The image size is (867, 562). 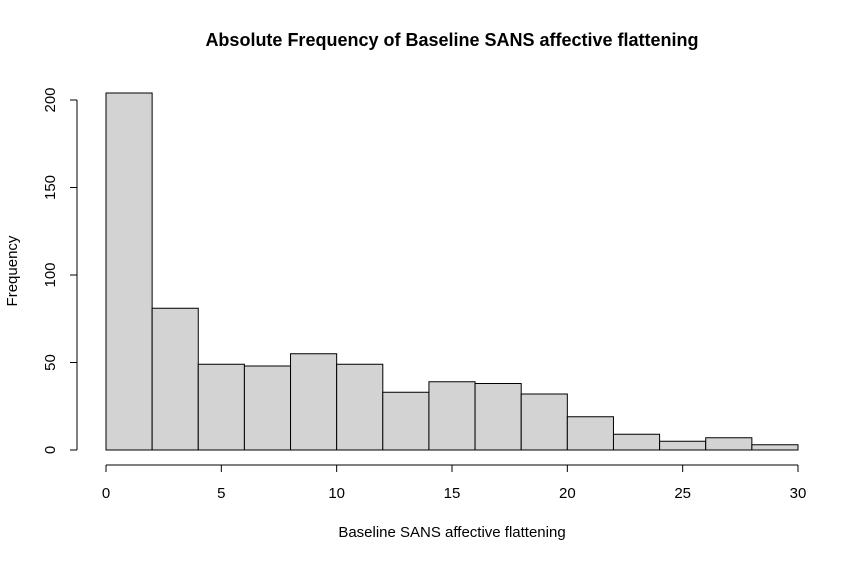 What do you see at coordinates (50, 450) in the screenshot?
I see `y-tick-label: 0` at bounding box center [50, 450].